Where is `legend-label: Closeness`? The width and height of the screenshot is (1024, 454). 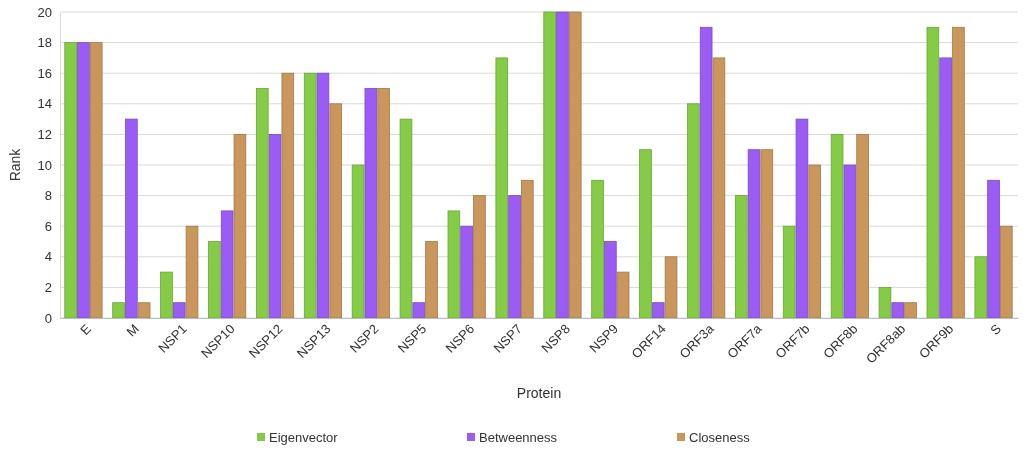 legend-label: Closeness is located at coordinates (720, 437).